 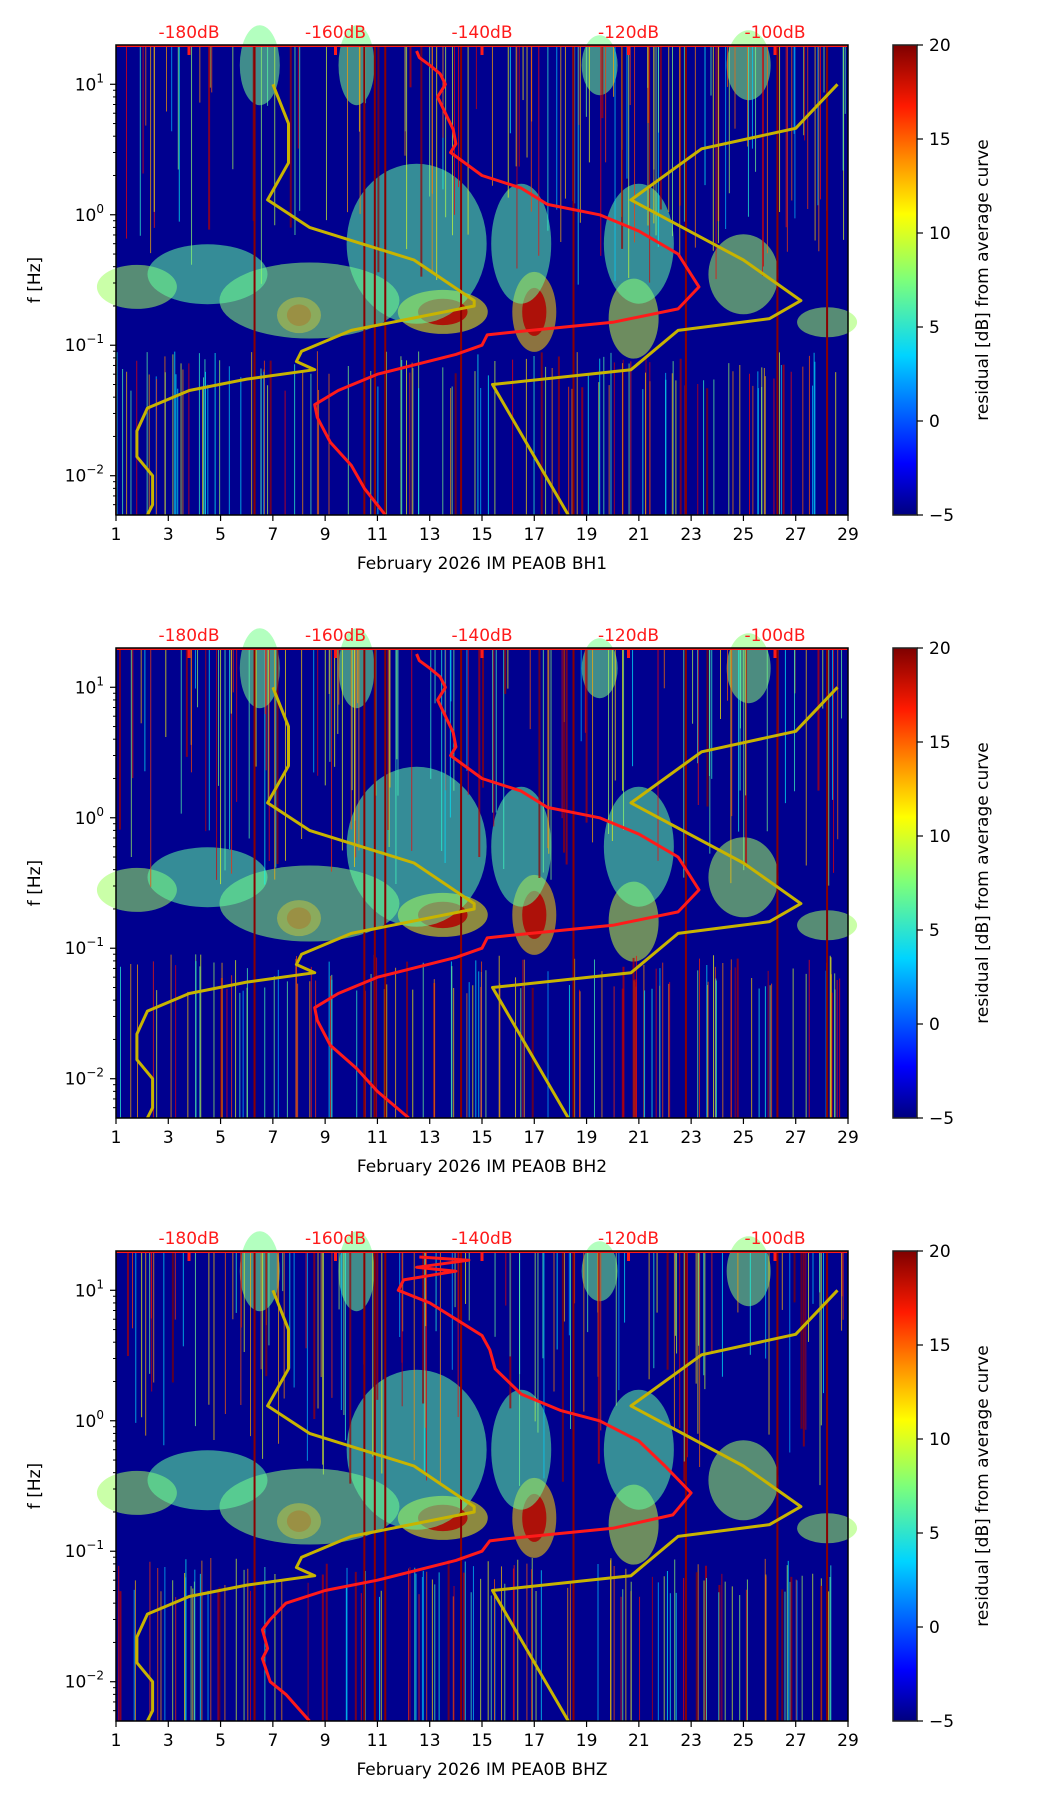 I want to click on db-label: -140dB, so click(x=481, y=1239).